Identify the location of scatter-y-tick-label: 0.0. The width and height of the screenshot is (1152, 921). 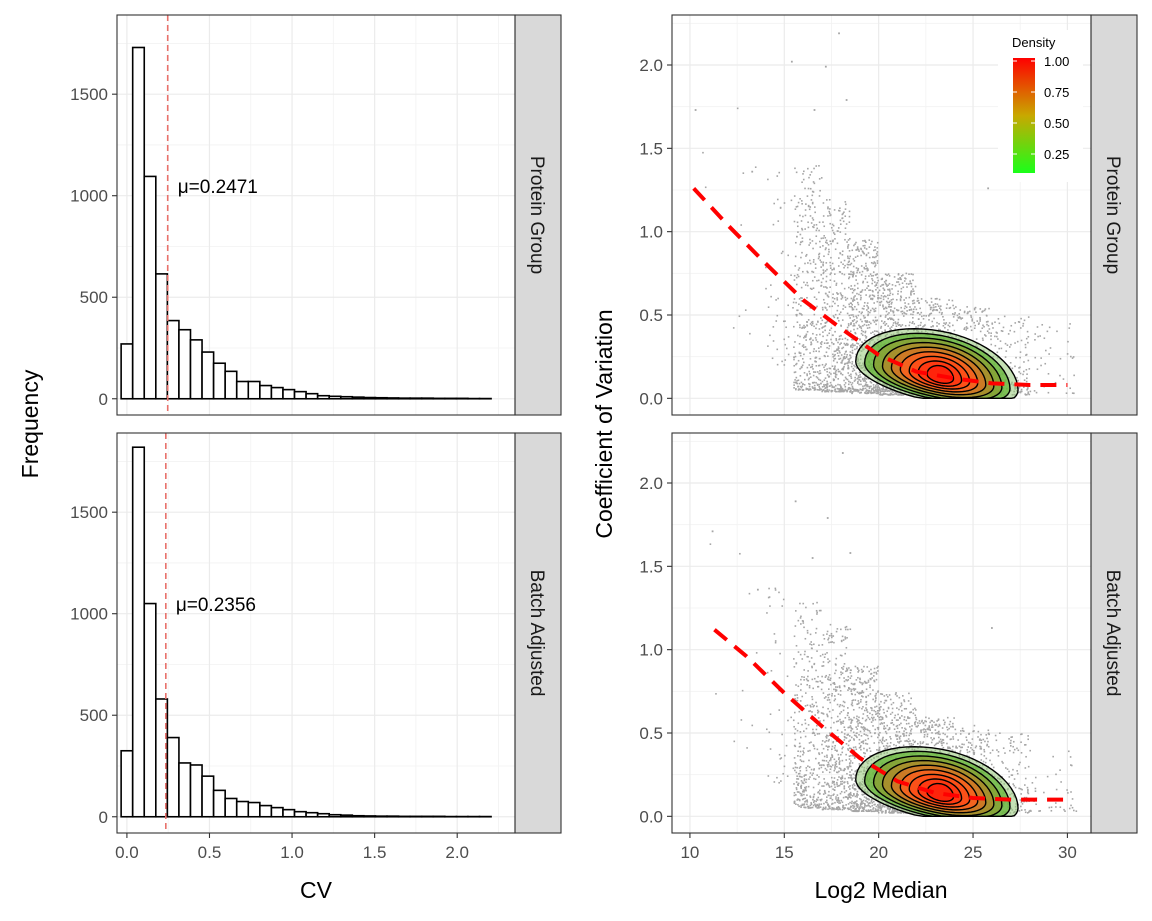
(651, 816).